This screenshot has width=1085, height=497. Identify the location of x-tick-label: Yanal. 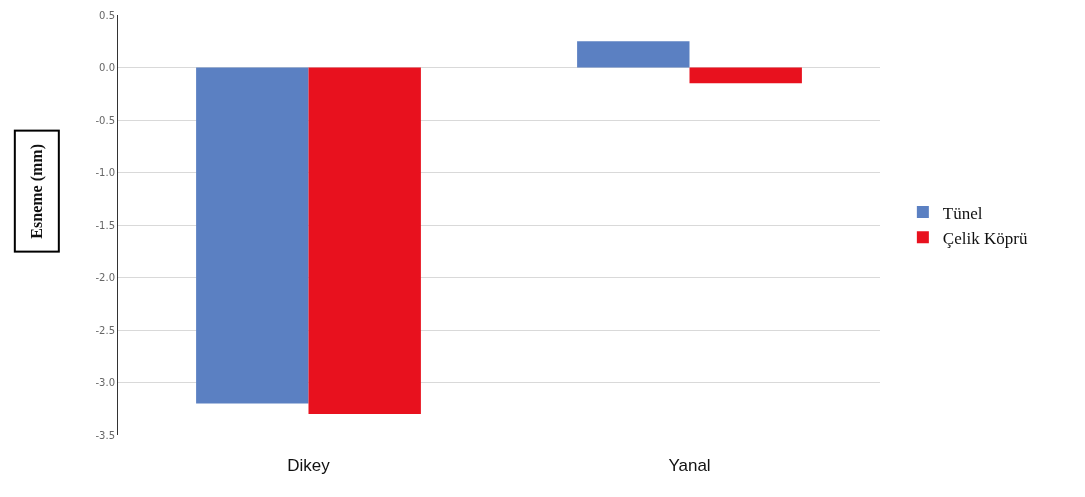
(689, 465).